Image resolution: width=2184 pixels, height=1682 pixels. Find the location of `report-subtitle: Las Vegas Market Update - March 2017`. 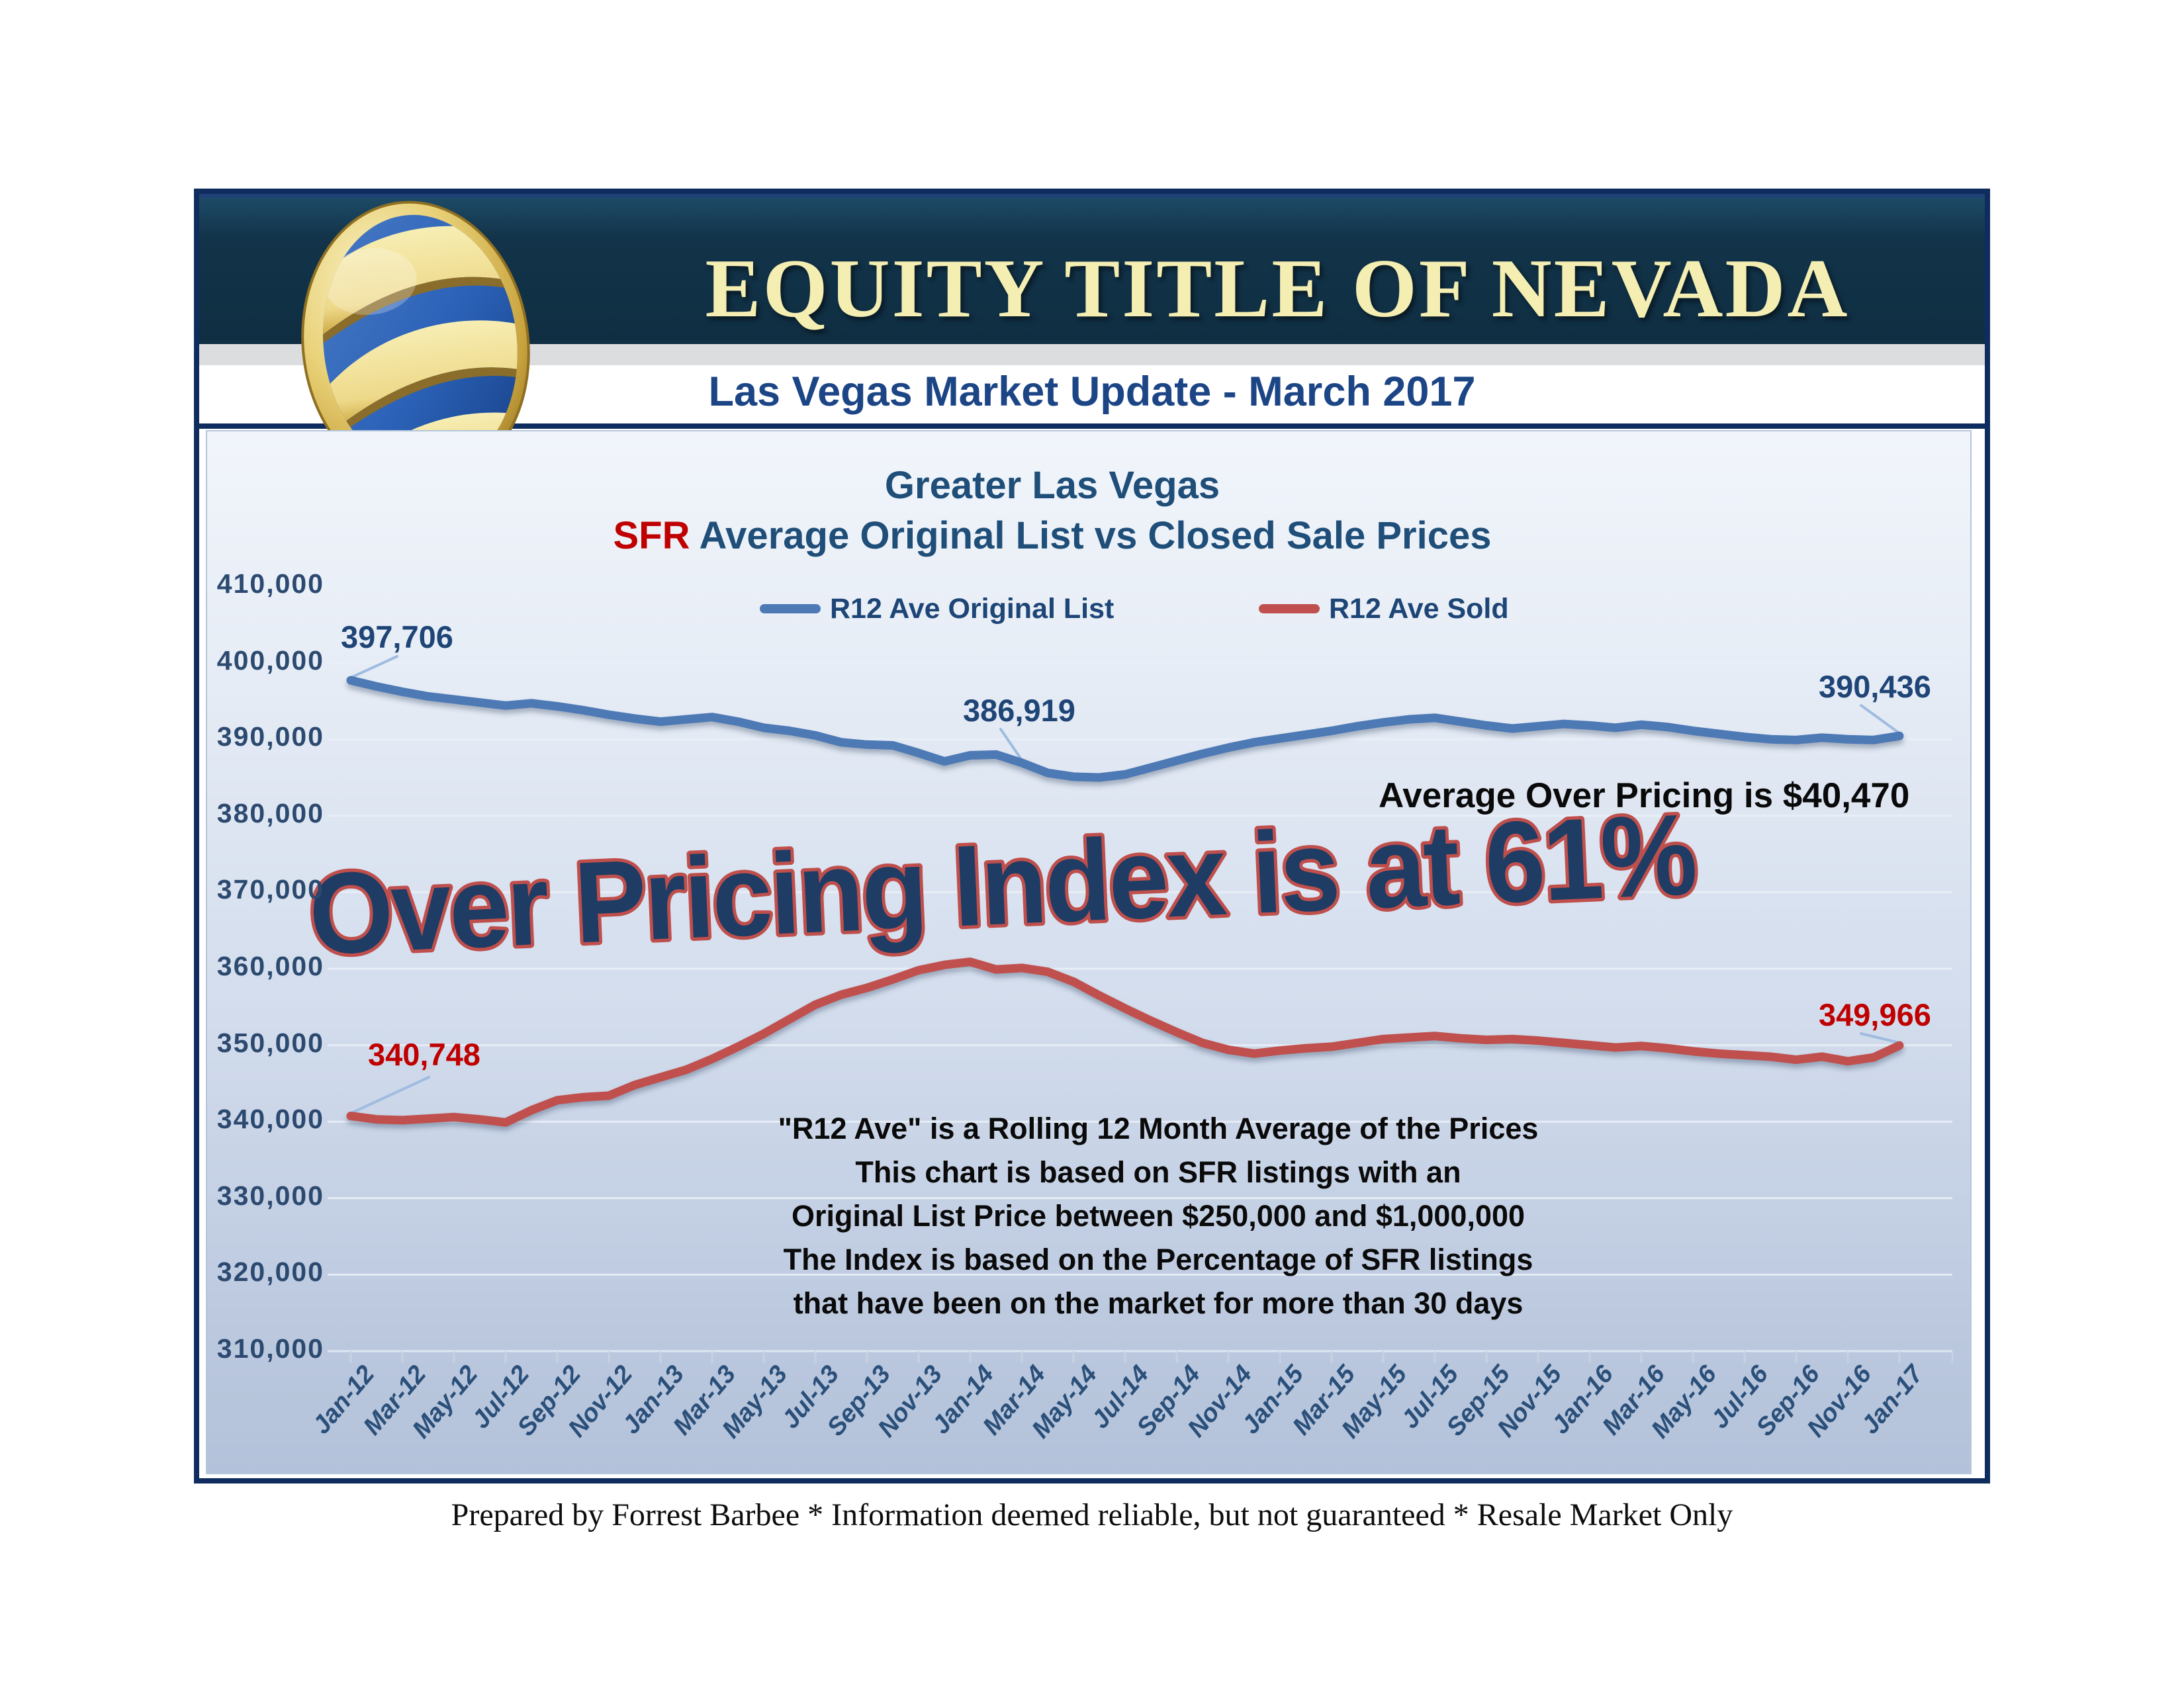

report-subtitle: Las Vegas Market Update - March 2017 is located at coordinates (1092, 392).